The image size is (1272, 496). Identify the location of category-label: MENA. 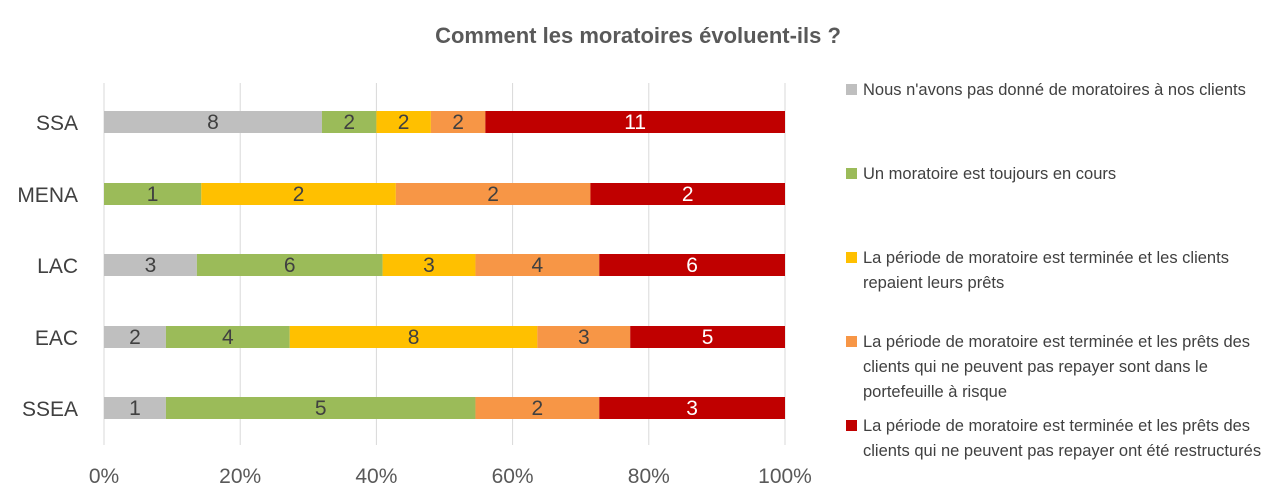
(47, 195).